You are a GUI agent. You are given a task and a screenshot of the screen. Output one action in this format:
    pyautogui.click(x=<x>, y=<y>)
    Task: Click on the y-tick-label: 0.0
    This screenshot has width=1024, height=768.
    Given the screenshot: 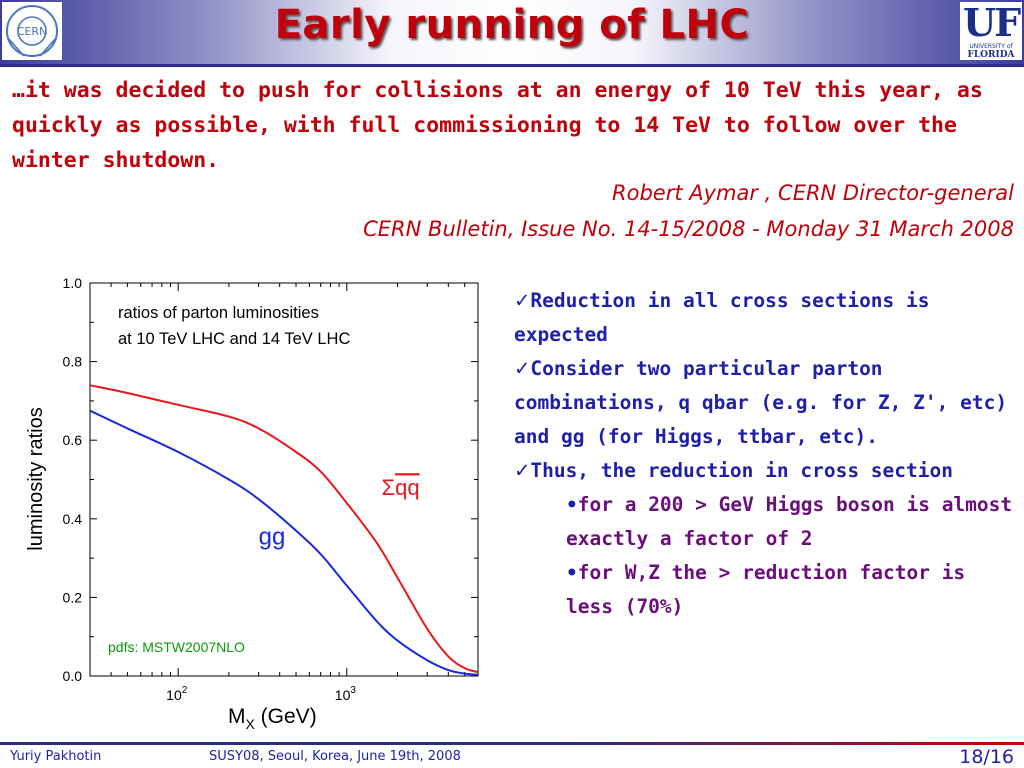 What is the action you would take?
    pyautogui.click(x=73, y=676)
    